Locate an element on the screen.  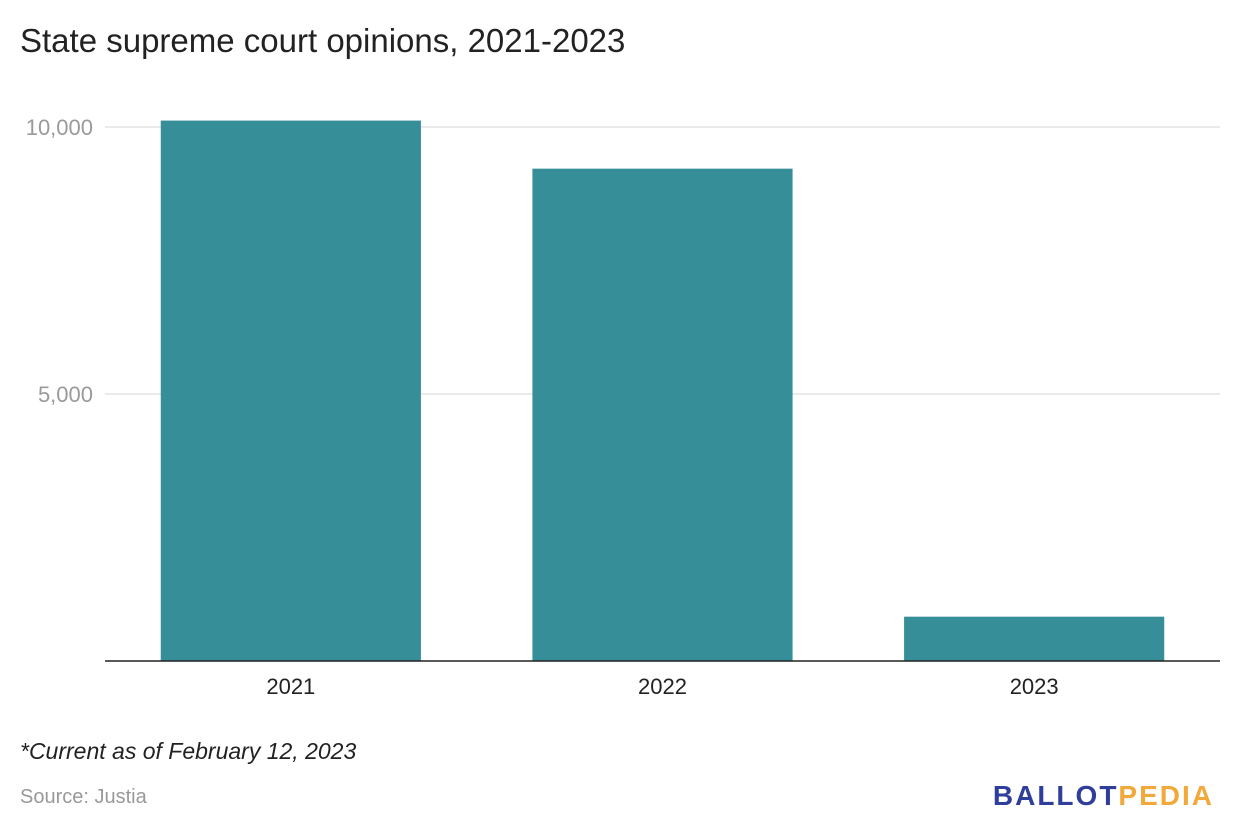
ballotpedia-logo: BALLOTPEDIA is located at coordinates (1103, 796).